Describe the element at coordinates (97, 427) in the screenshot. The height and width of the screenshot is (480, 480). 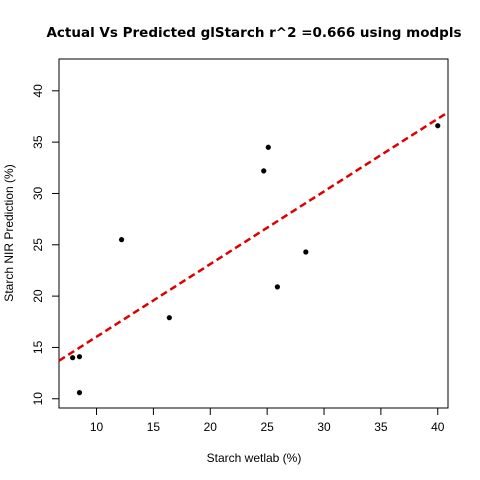
I see `x-tick-label: 10` at that location.